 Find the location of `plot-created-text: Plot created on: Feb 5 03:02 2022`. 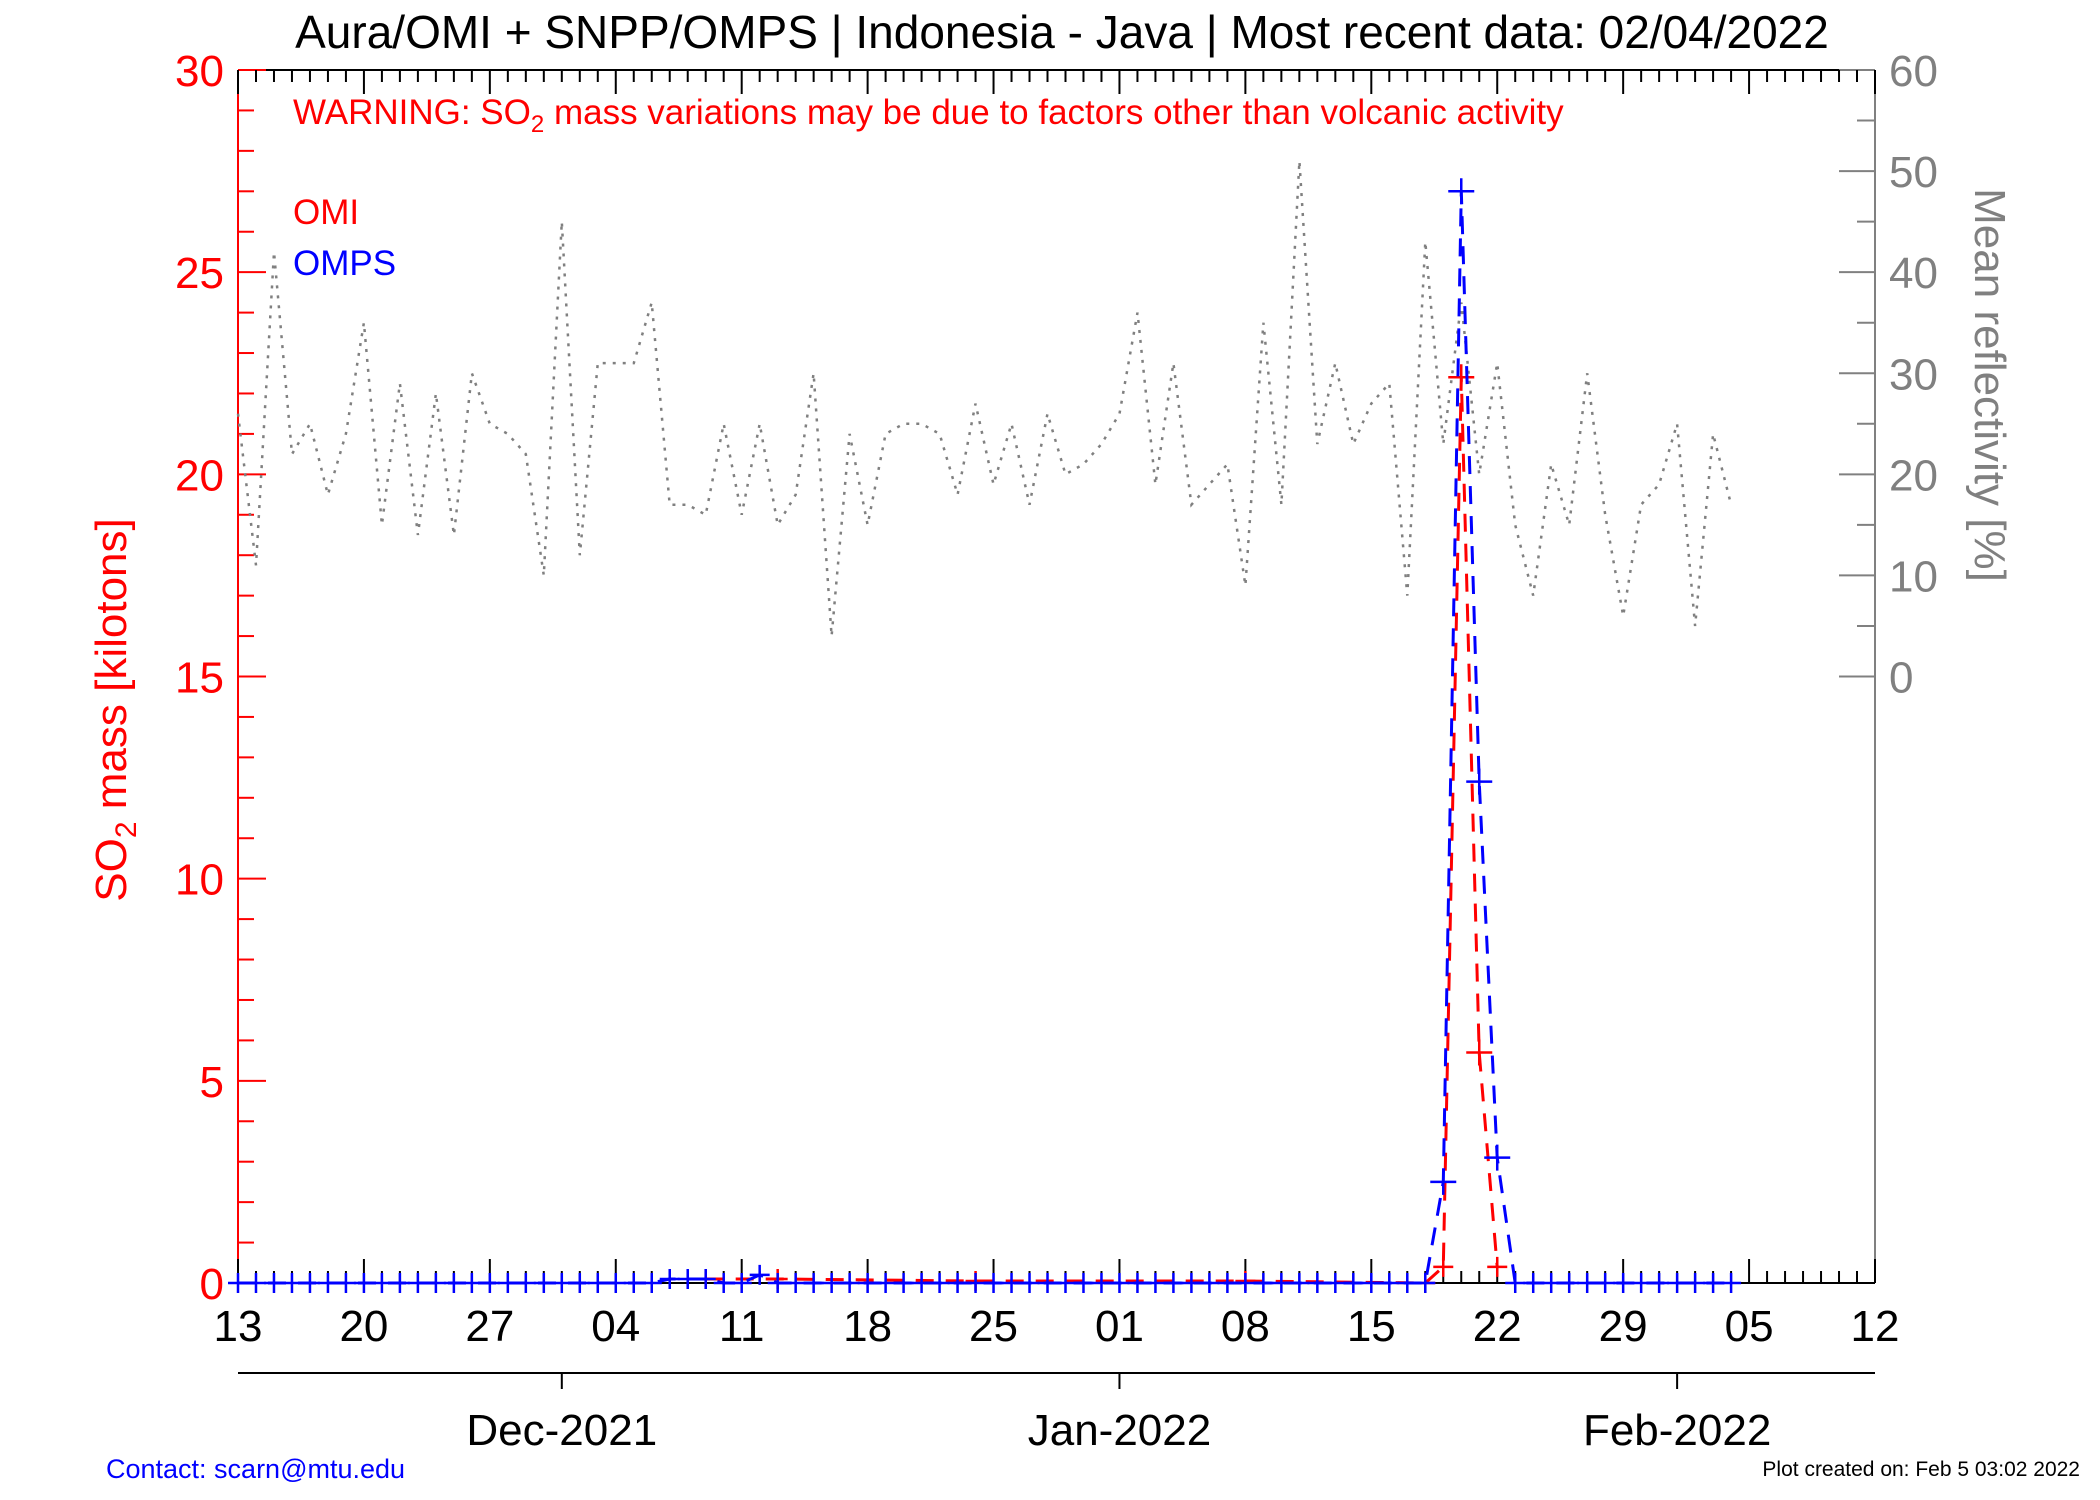

plot-created-text: Plot created on: Feb 5 03:02 2022 is located at coordinates (1921, 1469).